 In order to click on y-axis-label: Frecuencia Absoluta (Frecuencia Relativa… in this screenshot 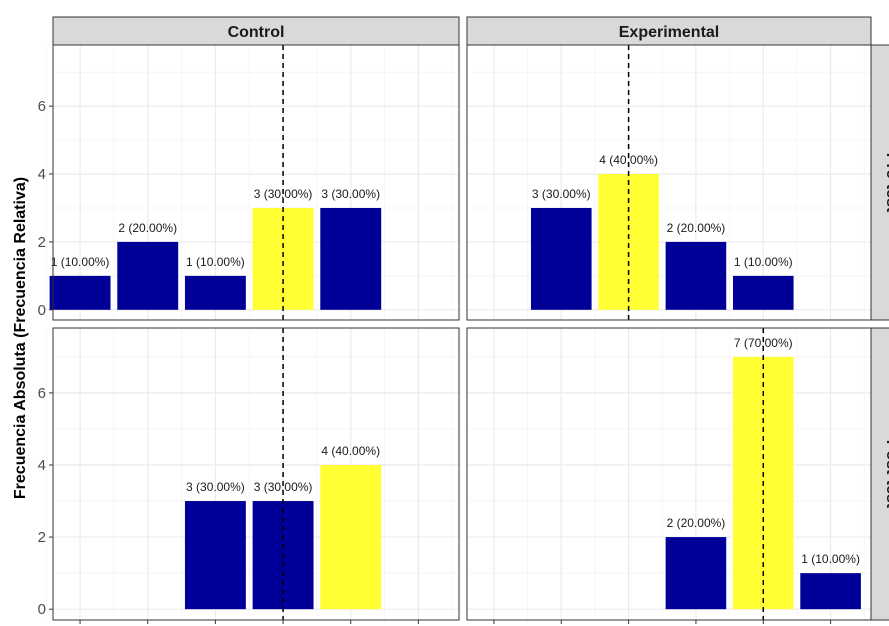, I will do `click(20, 338)`.